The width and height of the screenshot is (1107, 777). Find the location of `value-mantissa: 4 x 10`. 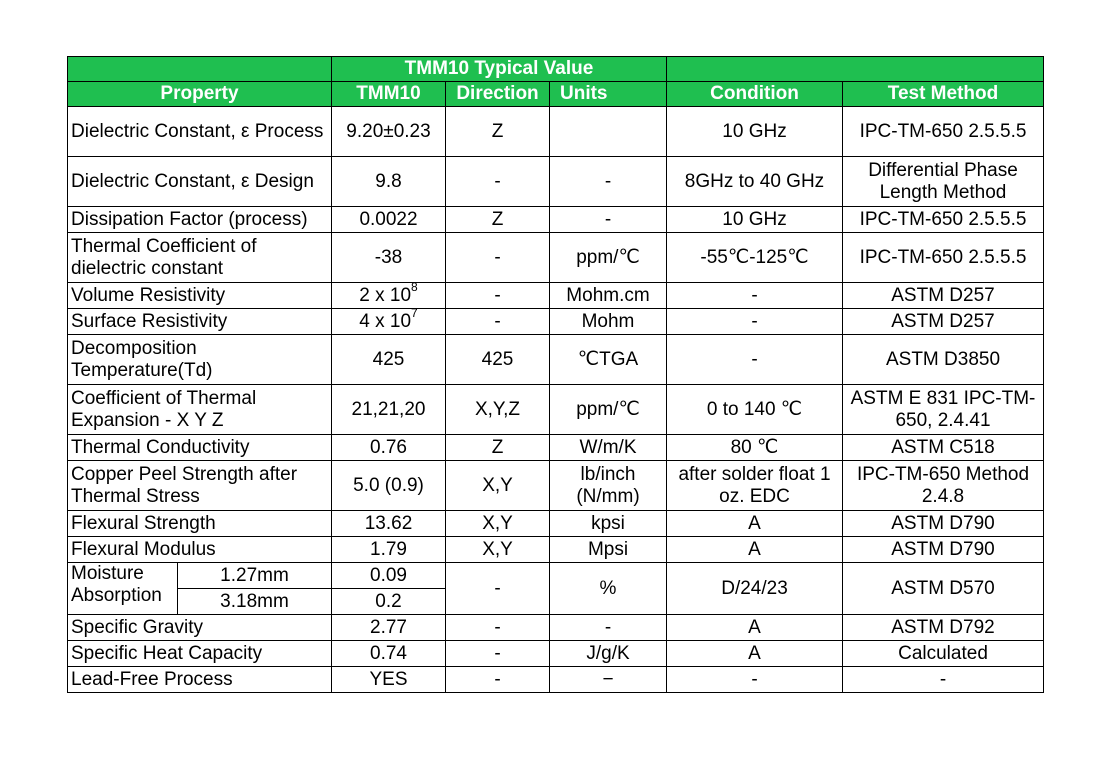

value-mantissa: 4 x 10 is located at coordinates (385, 321).